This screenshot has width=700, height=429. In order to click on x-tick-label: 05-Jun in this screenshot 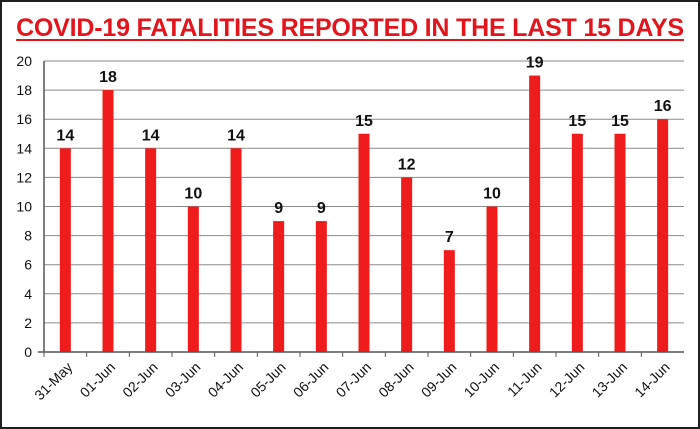, I will do `click(268, 380)`.